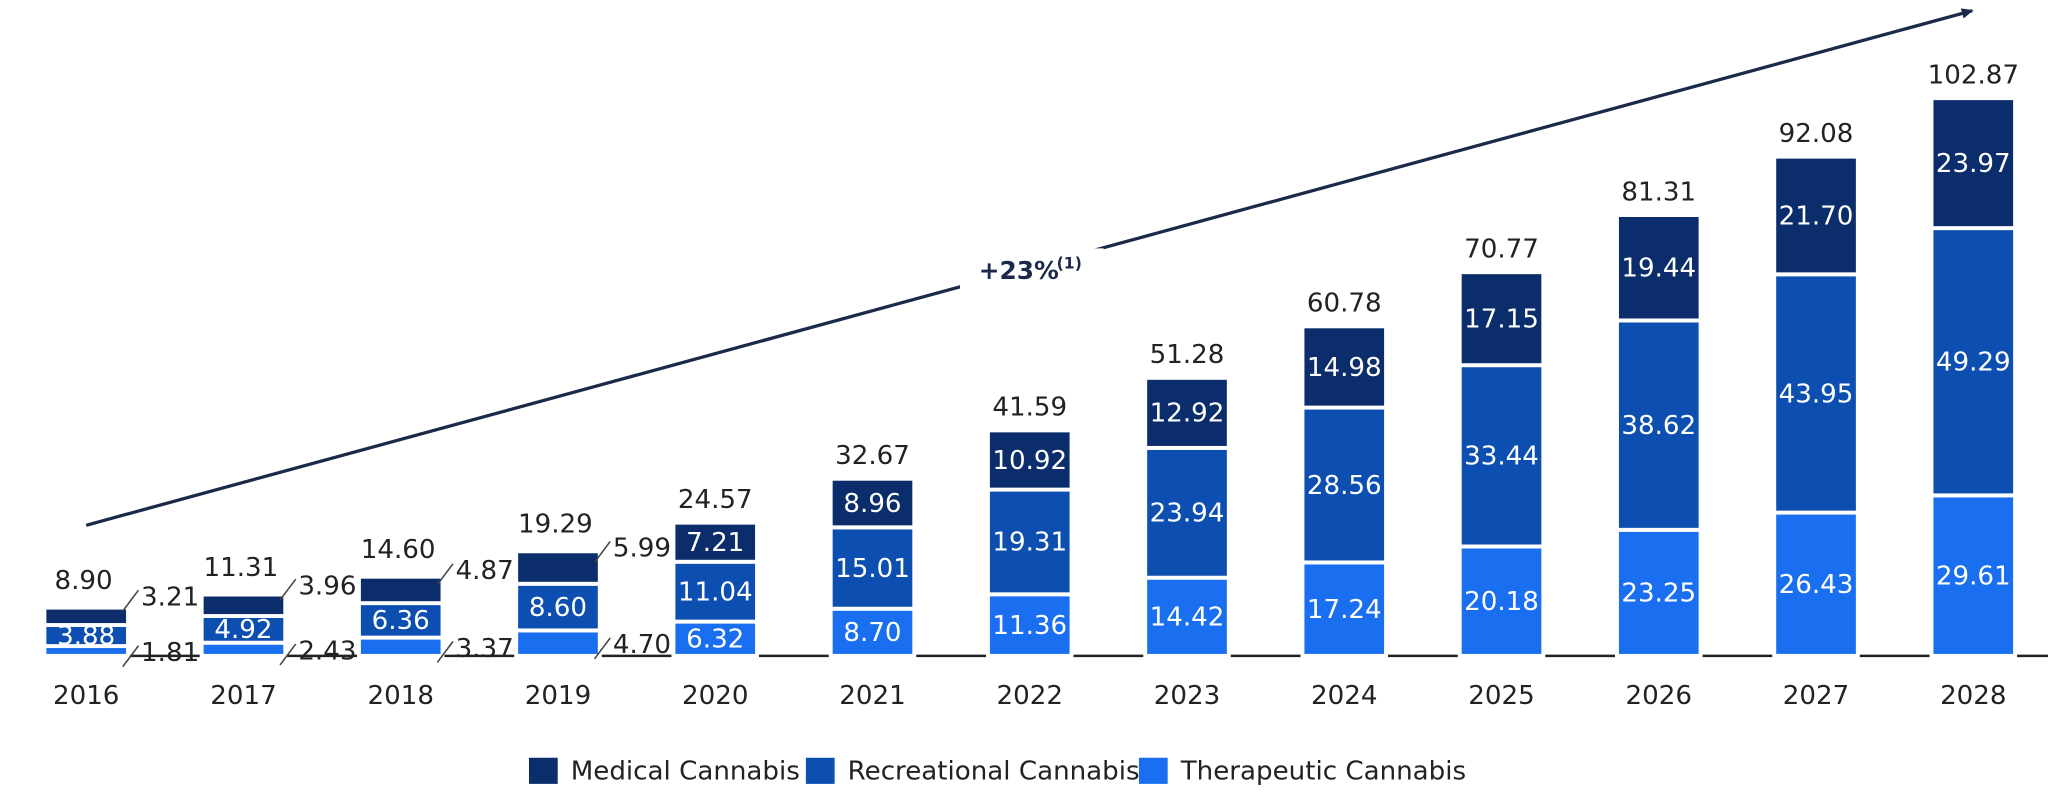  I want to click on total-label: 32.67, so click(872, 456).